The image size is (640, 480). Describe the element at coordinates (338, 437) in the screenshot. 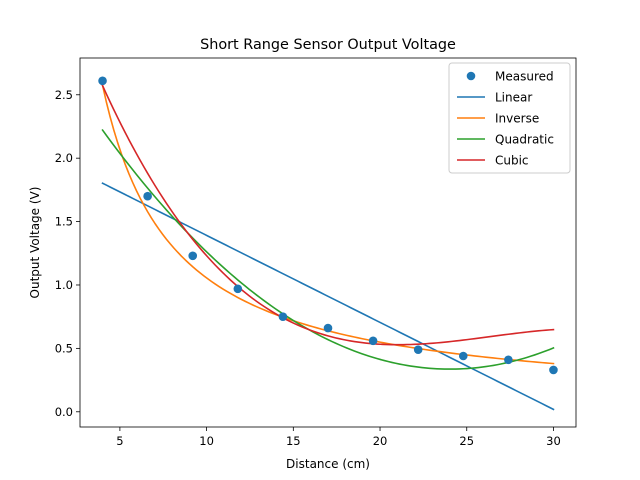

I see `x-axis: 5 10 15 20 25 30` at that location.